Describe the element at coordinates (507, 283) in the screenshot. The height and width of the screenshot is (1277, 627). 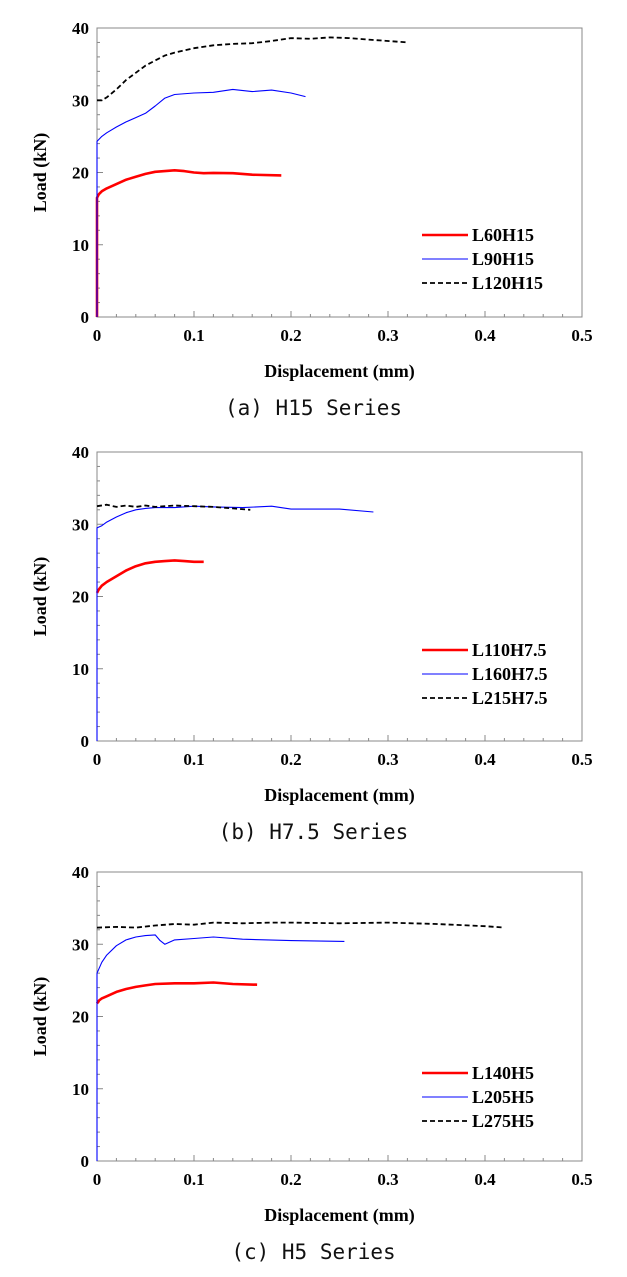
I see `legend-label: L120H15` at that location.